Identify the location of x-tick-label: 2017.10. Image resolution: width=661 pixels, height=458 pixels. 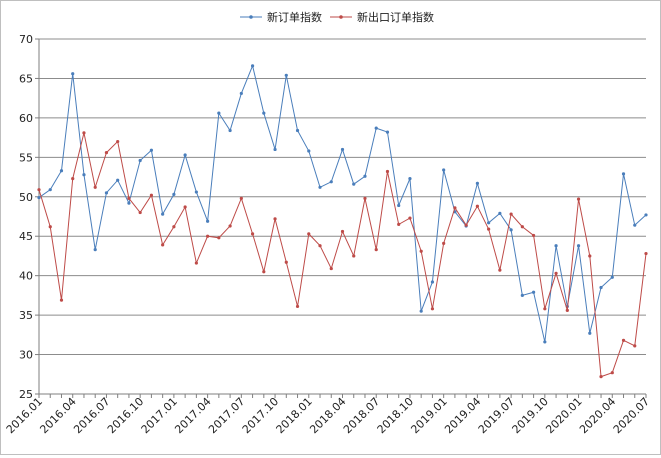
(260, 415).